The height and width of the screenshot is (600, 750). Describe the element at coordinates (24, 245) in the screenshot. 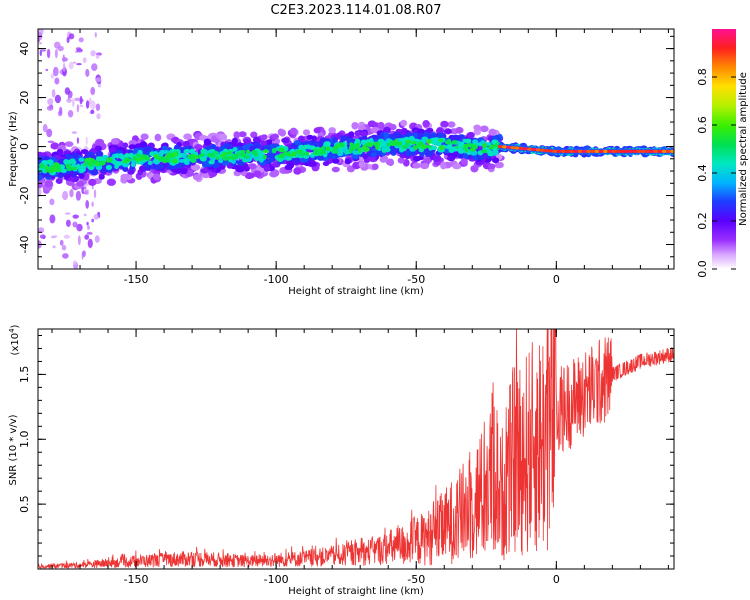

I see `y-tick-label: -40` at that location.